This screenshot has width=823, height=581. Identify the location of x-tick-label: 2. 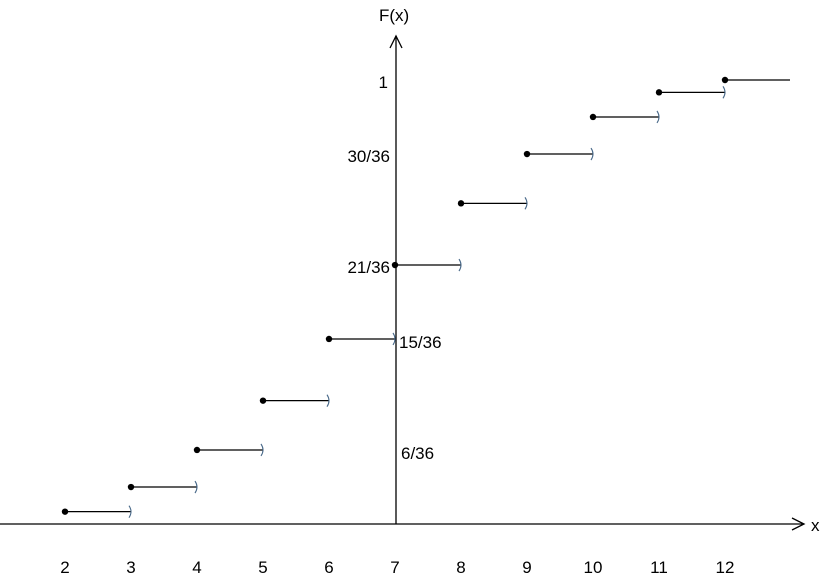
(64, 567).